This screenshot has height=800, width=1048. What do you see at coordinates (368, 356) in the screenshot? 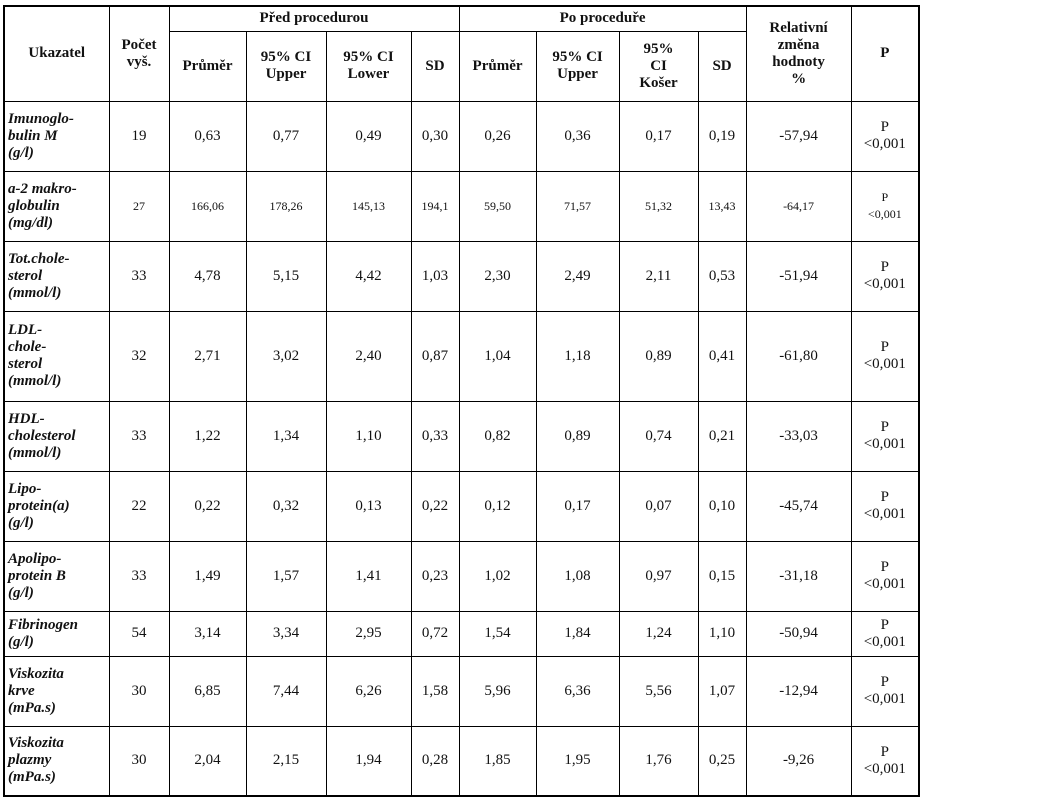
I see `value-cell: 2,40` at bounding box center [368, 356].